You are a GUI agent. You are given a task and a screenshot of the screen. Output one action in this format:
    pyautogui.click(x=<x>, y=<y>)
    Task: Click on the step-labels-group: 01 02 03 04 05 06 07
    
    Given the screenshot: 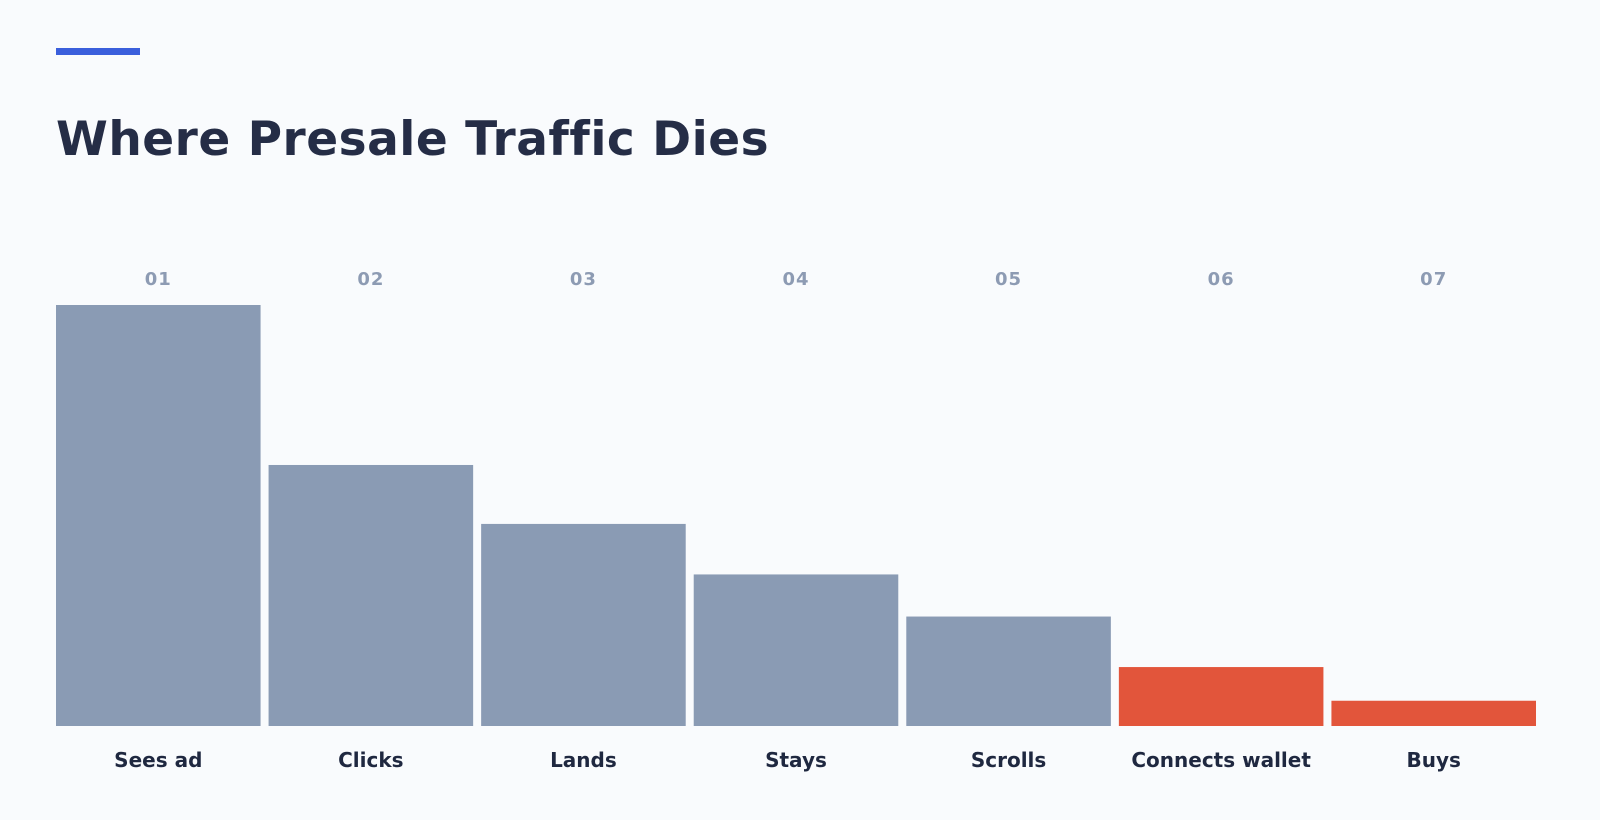 What is the action you would take?
    pyautogui.click(x=796, y=279)
    